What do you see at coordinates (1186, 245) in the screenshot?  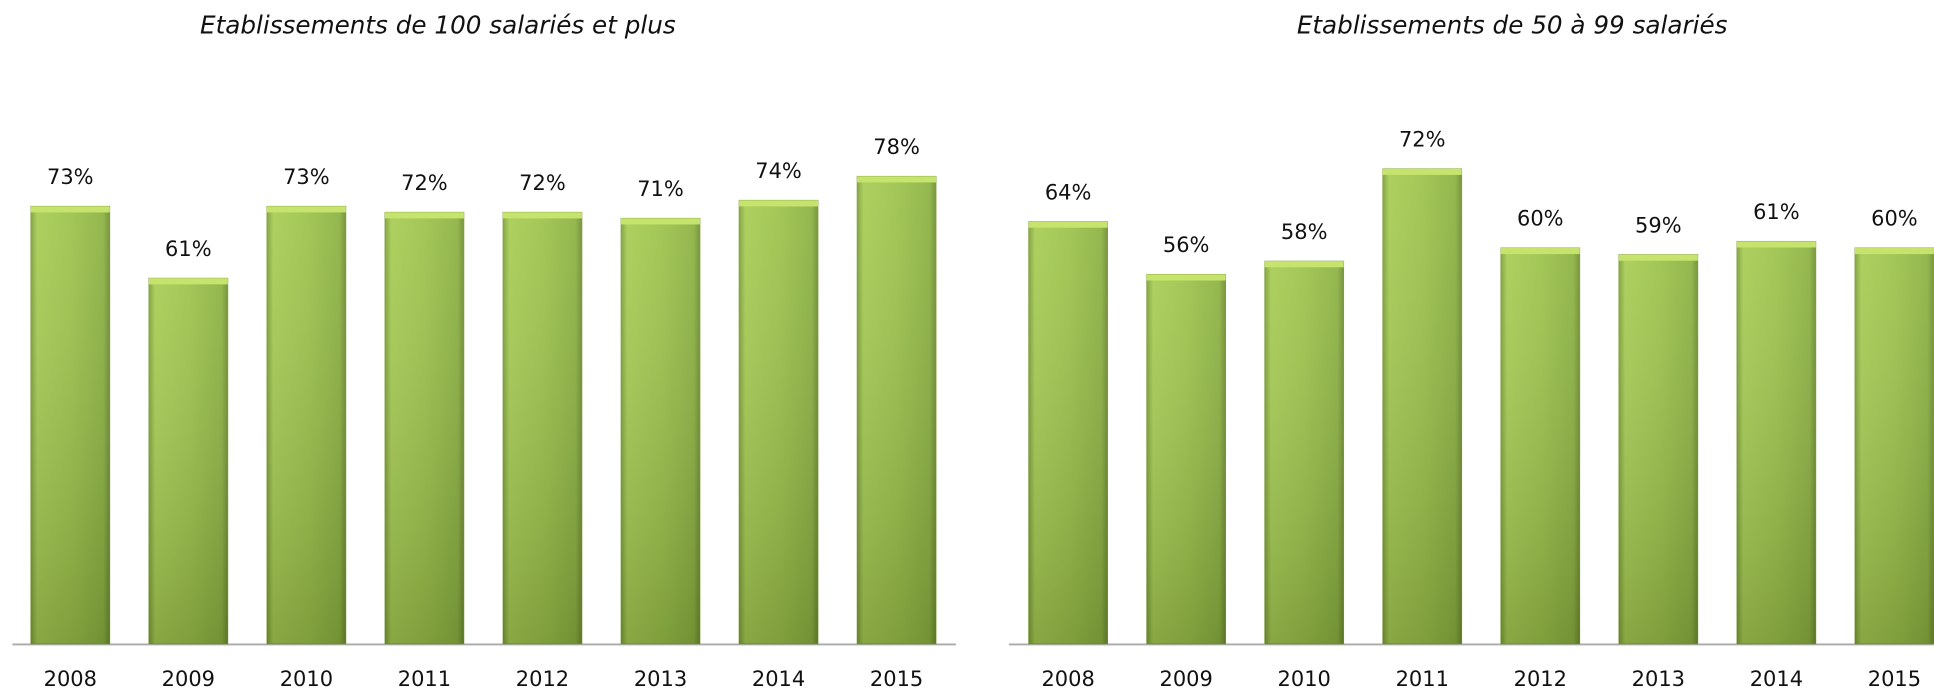 I see `data-label: 56%` at bounding box center [1186, 245].